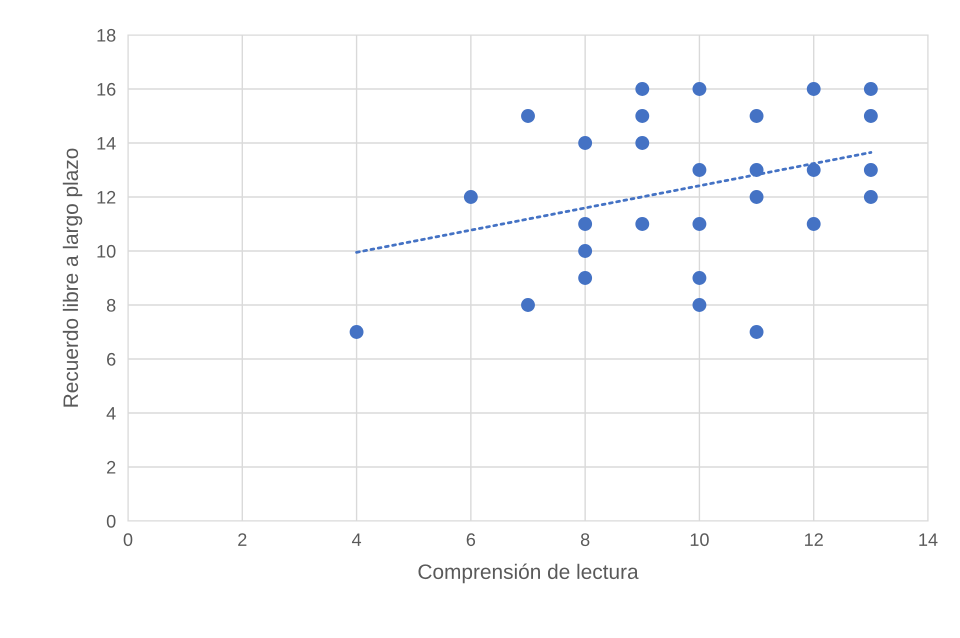 This screenshot has width=960, height=638. What do you see at coordinates (111, 413) in the screenshot?
I see `y-tick-label: 4` at bounding box center [111, 413].